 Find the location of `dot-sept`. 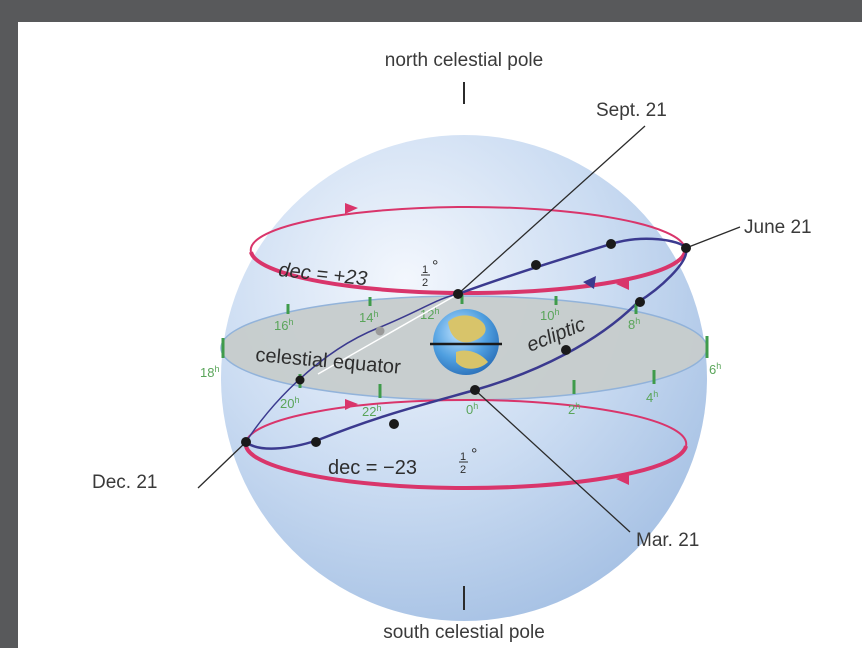

dot-sept is located at coordinates (458, 294).